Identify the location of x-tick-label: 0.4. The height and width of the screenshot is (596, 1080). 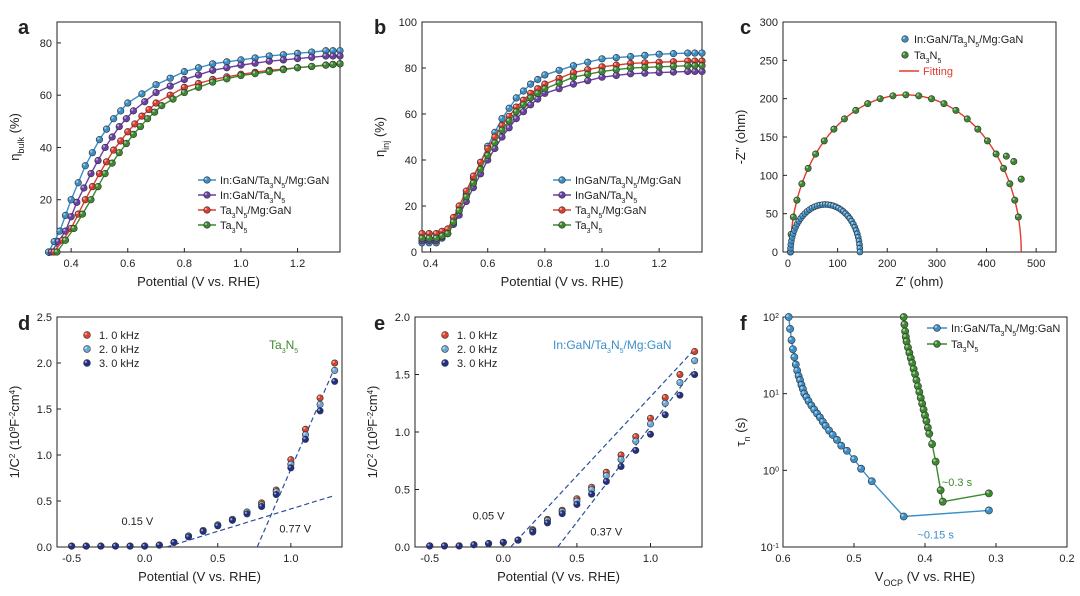
(924, 559).